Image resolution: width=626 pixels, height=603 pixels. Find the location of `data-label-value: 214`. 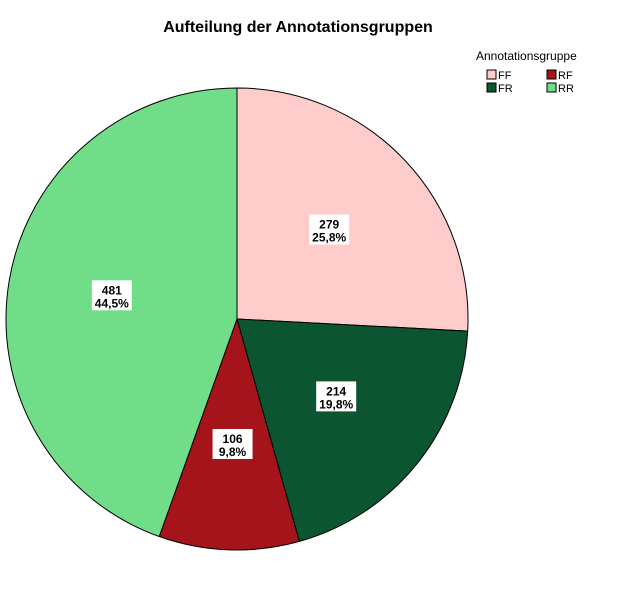

data-label-value: 214 is located at coordinates (336, 391).